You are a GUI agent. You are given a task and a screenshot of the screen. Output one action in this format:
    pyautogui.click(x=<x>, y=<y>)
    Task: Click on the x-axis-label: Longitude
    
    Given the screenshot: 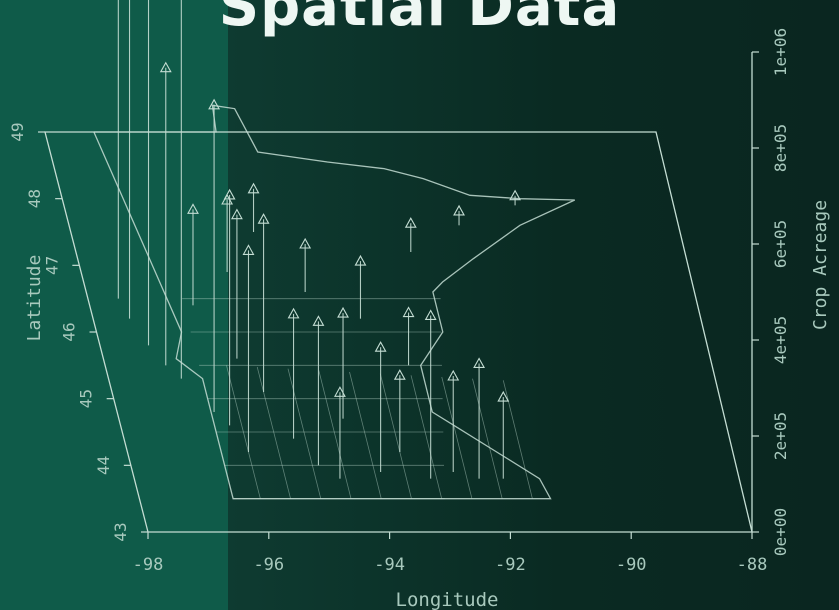 What is the action you would take?
    pyautogui.click(x=447, y=599)
    